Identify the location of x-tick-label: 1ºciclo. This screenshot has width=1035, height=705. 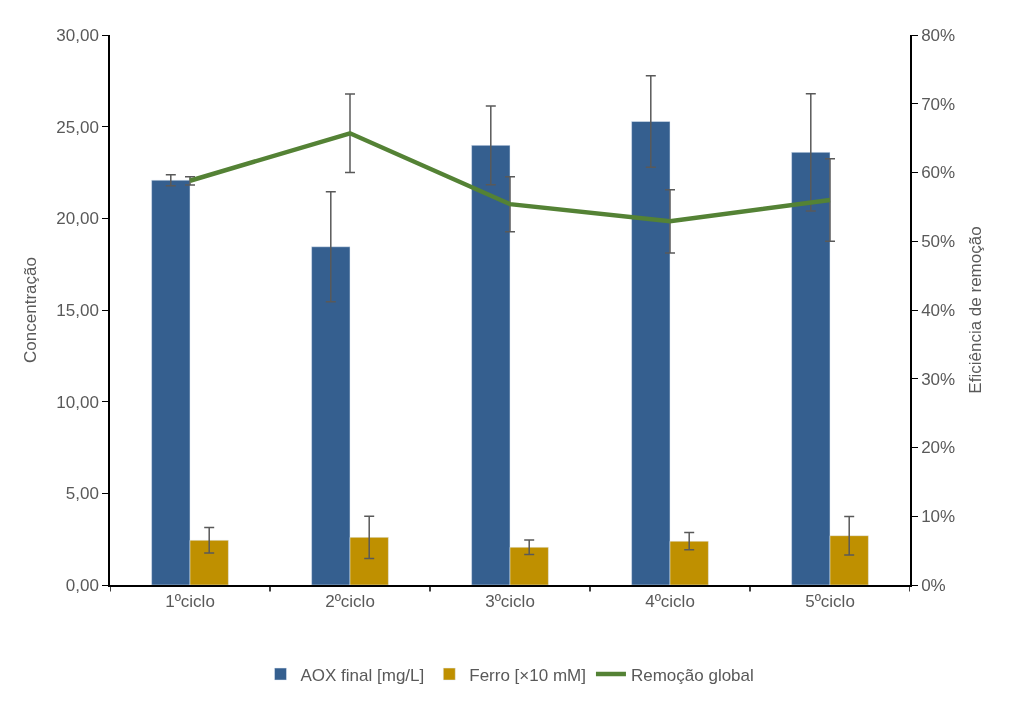
(190, 602).